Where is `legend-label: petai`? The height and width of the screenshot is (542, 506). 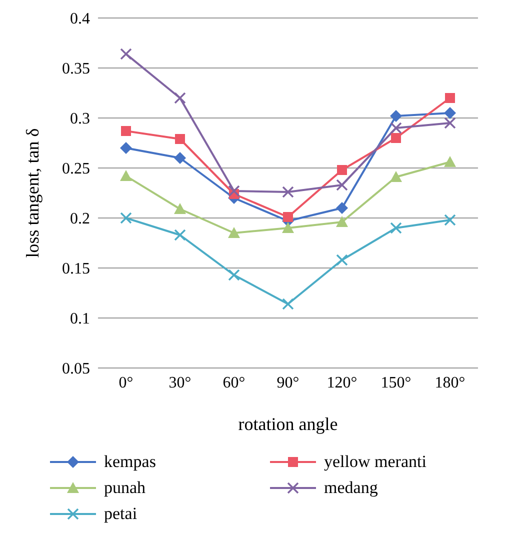
legend-label: petai is located at coordinates (121, 514).